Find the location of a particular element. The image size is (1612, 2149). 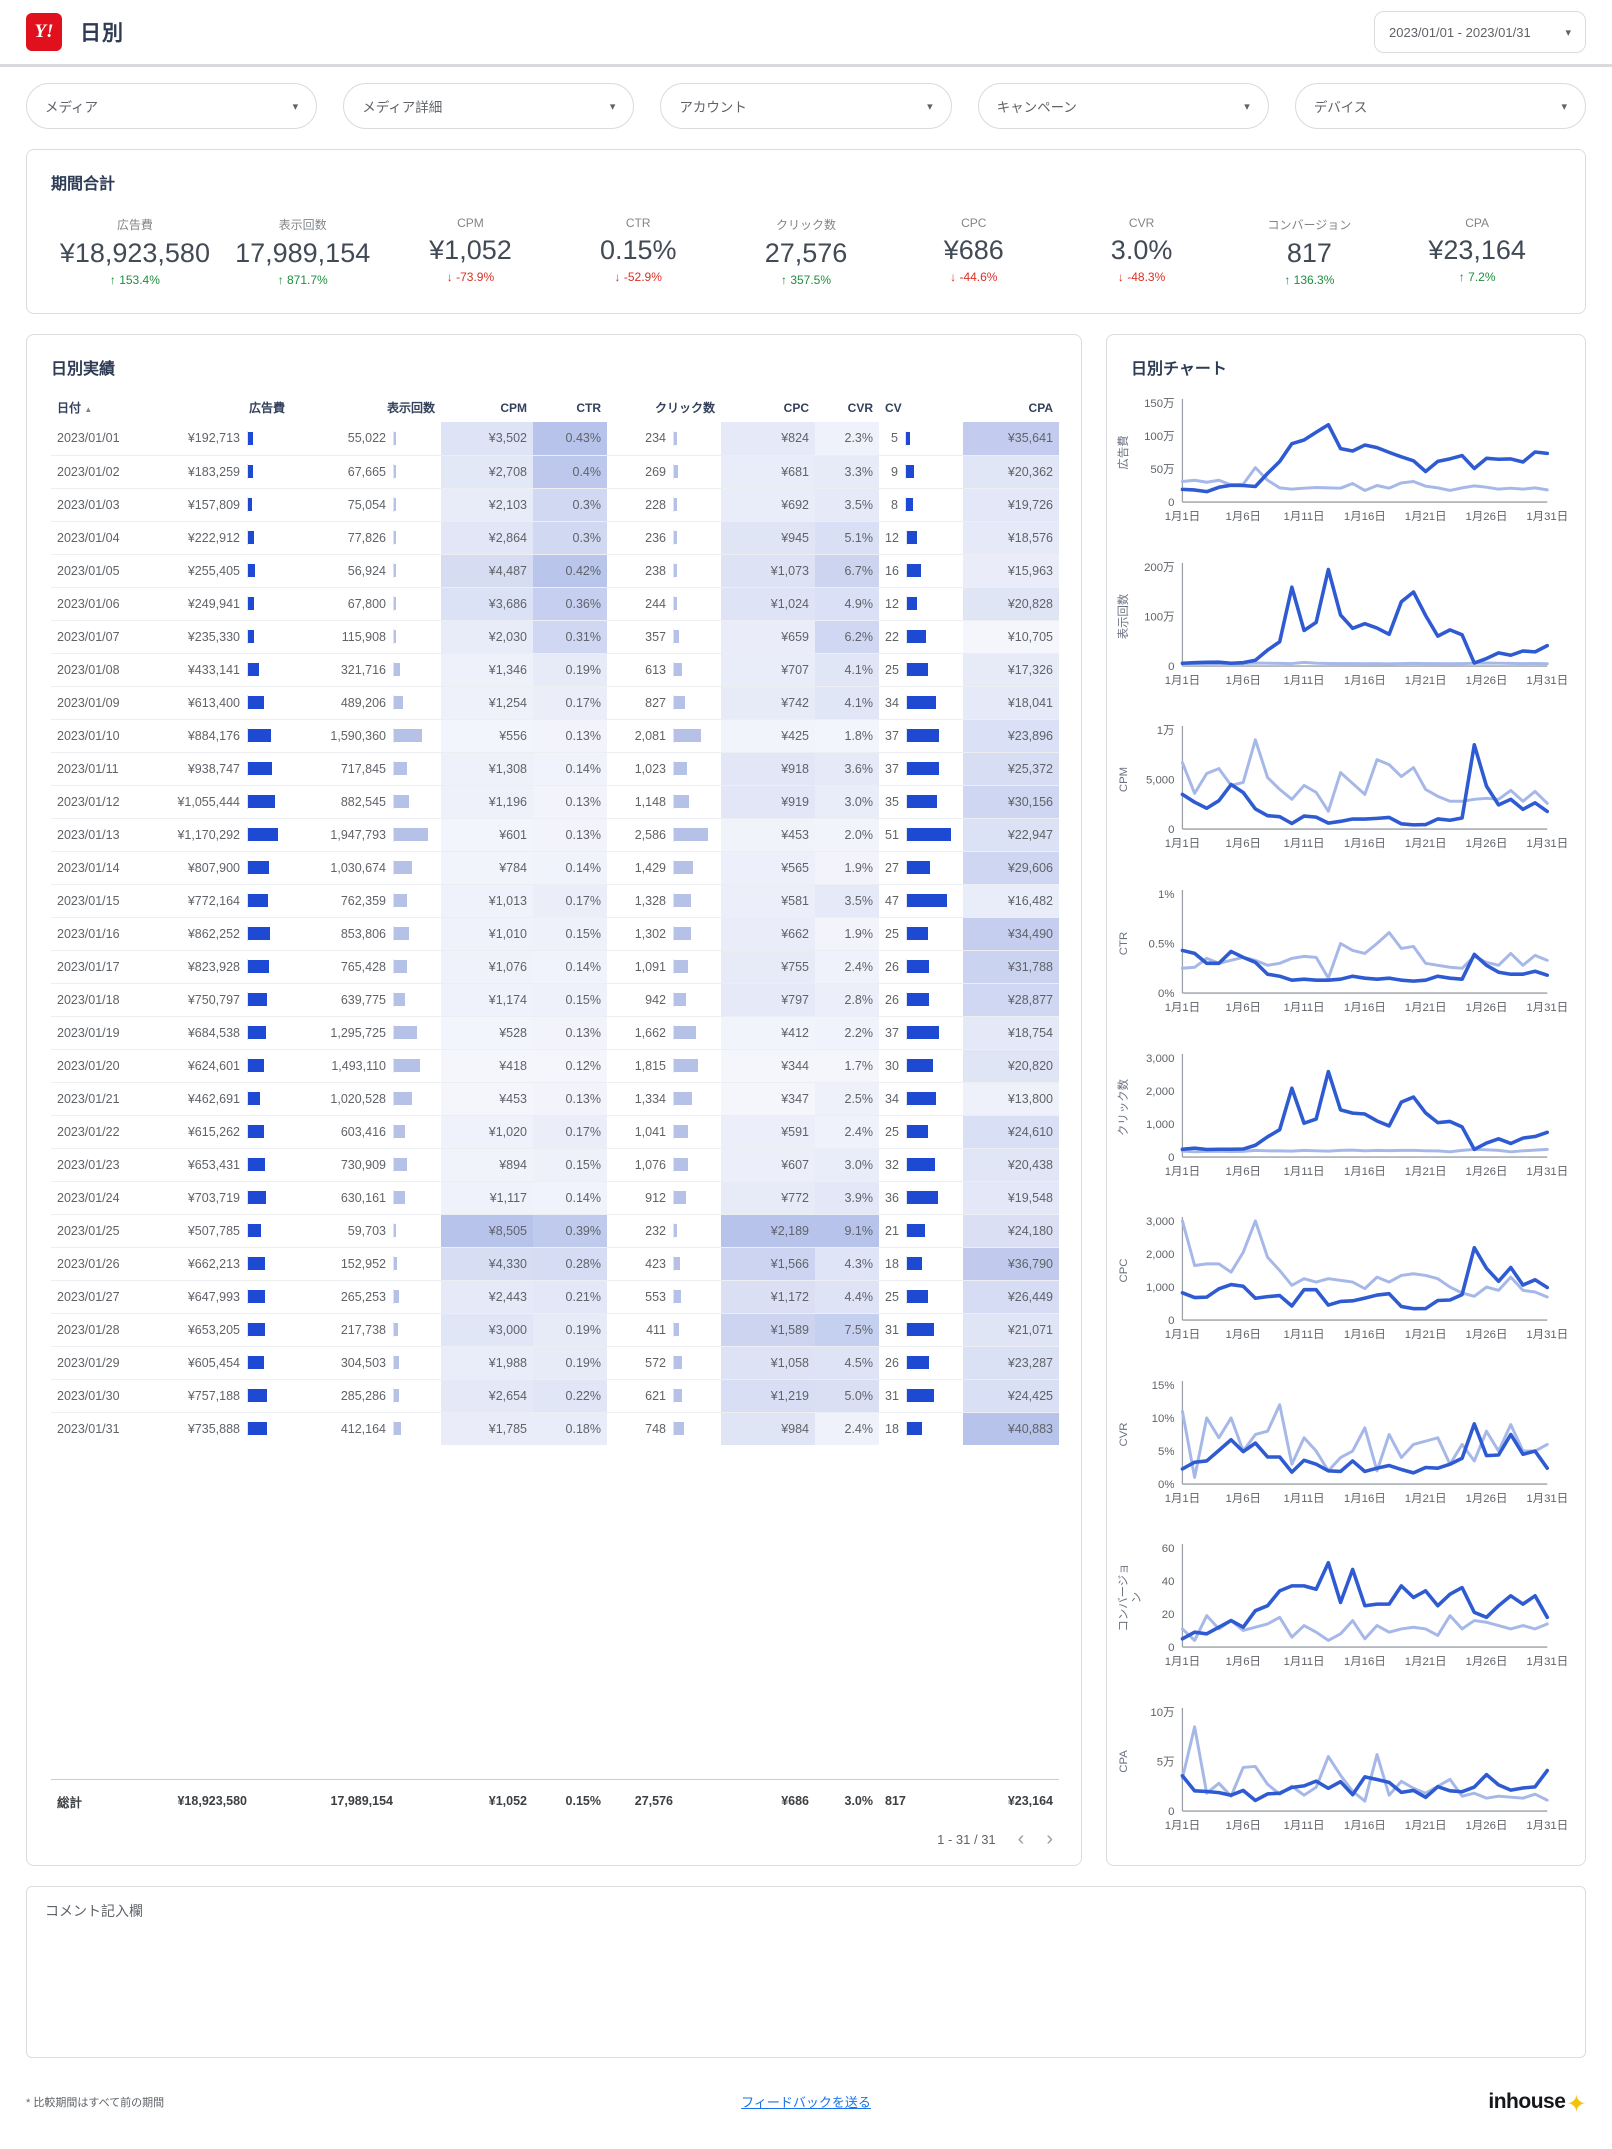

cell-value: ¥807,900 is located at coordinates (213, 867).